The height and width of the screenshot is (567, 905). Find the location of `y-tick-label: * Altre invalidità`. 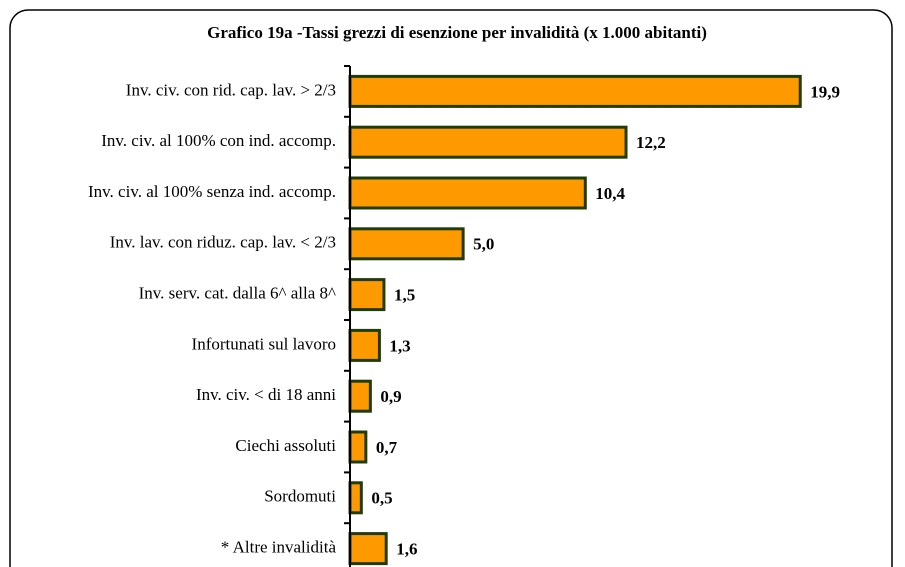

y-tick-label: * Altre invalidità is located at coordinates (279, 547).